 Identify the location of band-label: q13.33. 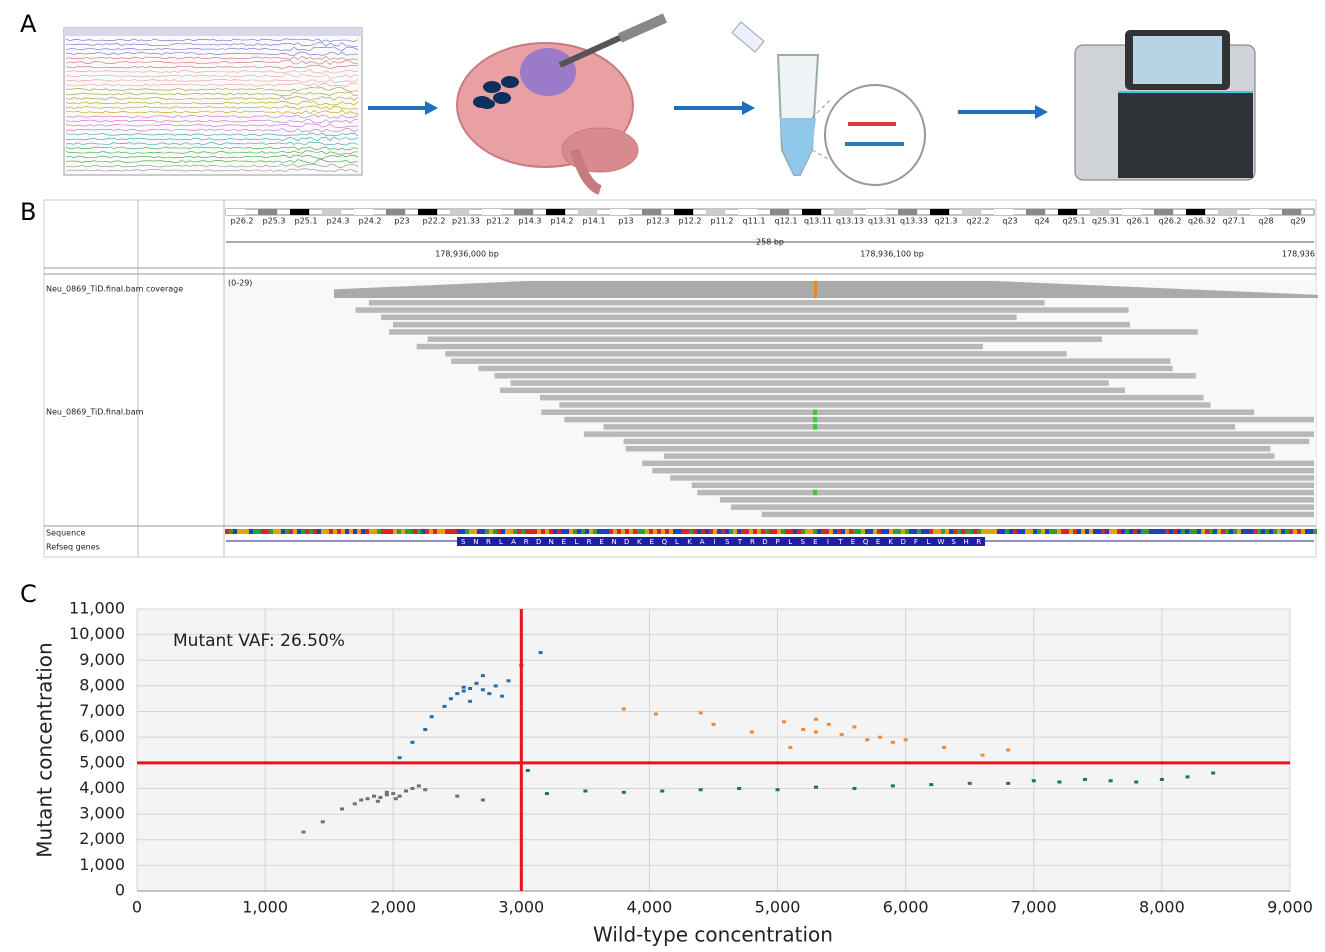
(914, 221).